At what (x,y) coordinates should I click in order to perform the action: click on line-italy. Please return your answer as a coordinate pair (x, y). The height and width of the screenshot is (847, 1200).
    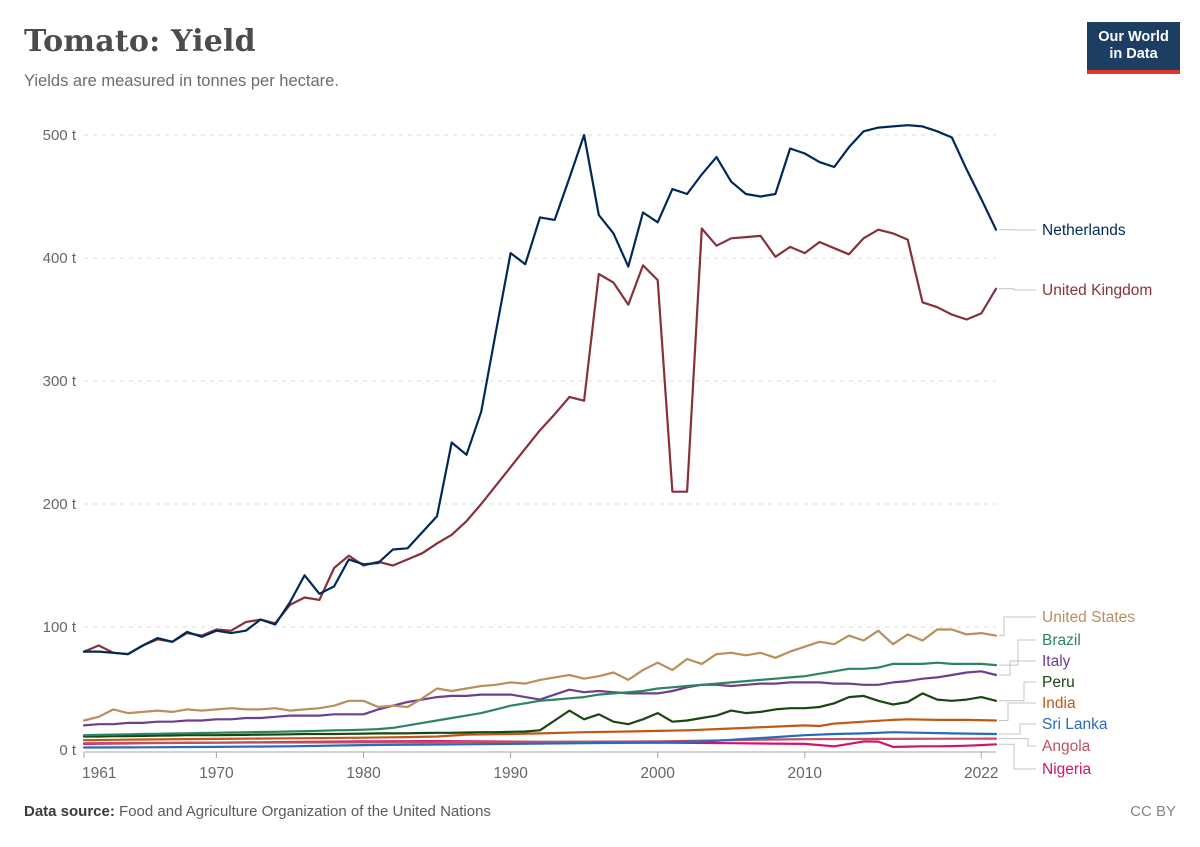
    Looking at the image, I should click on (540, 698).